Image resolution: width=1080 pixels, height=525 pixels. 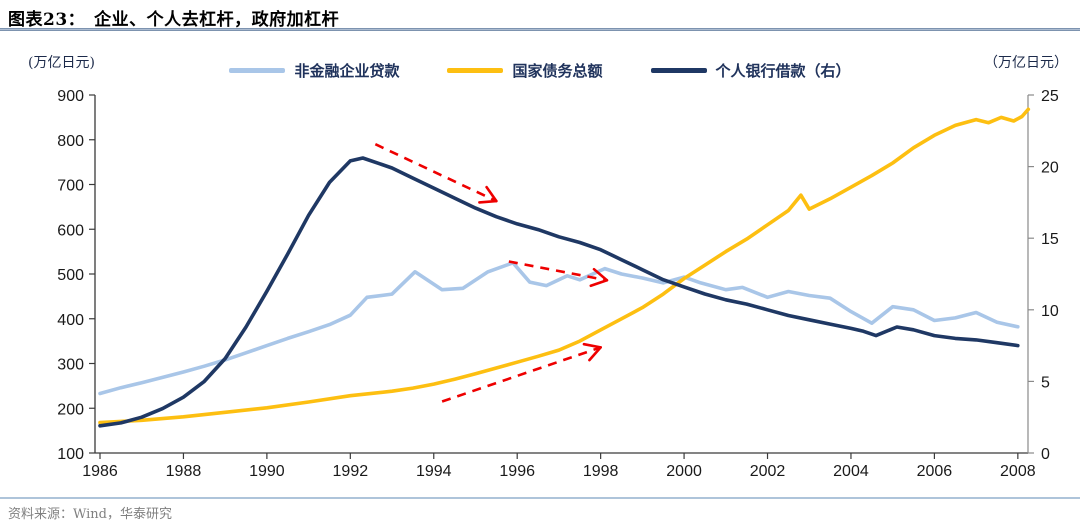 I want to click on legend-label: 国家债务总额, so click(x=557, y=71).